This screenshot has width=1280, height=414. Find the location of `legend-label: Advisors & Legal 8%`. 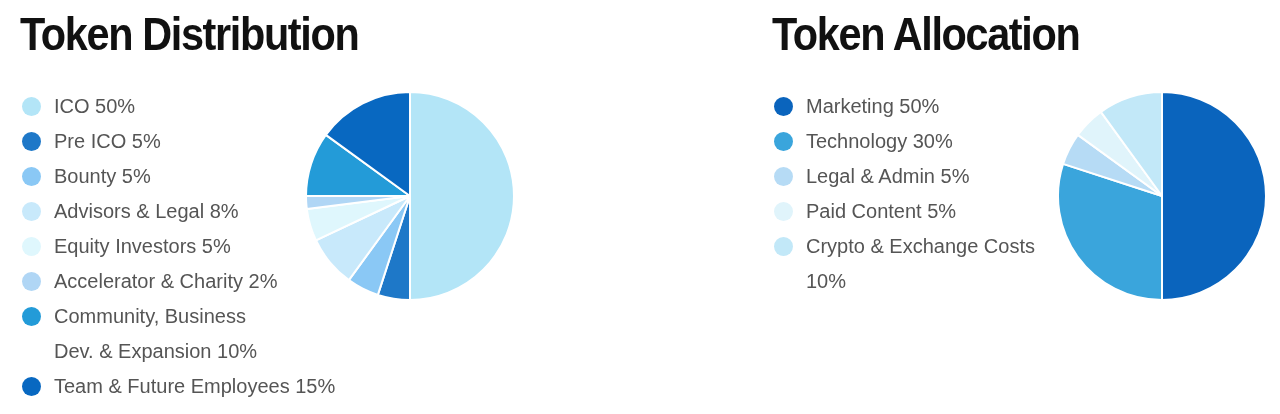

legend-label: Advisors & Legal 8% is located at coordinates (146, 211).